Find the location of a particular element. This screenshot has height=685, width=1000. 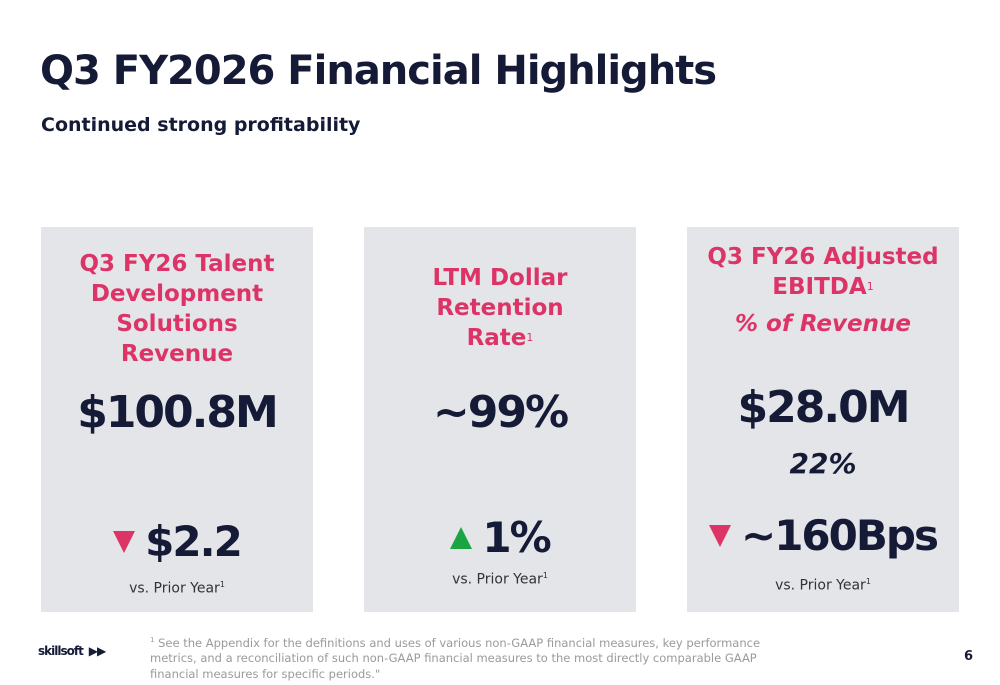

page-subtitle: Continued strong profitability is located at coordinates (201, 125).